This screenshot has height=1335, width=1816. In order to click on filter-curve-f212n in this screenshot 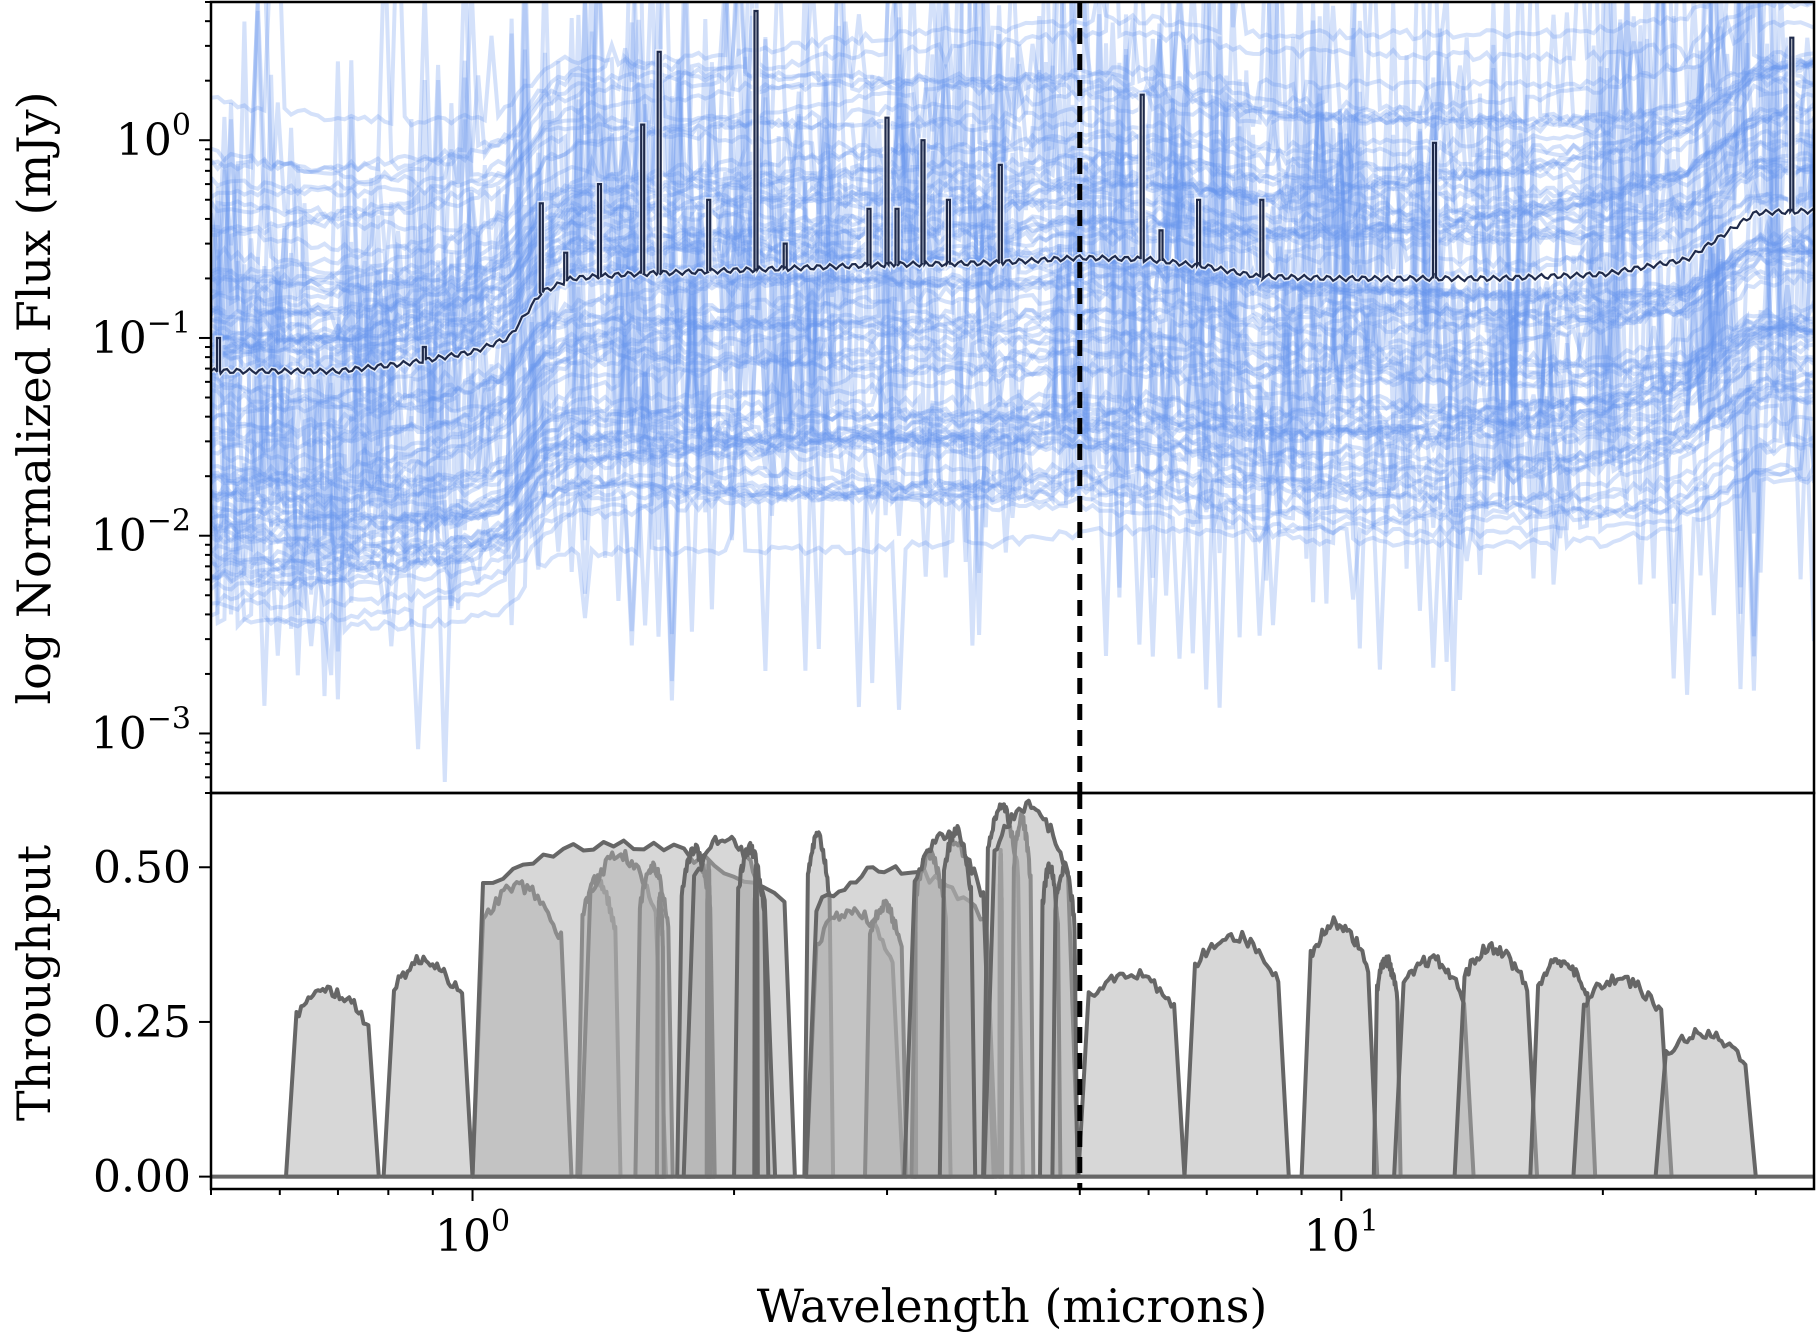, I will do `click(756, 1021)`.